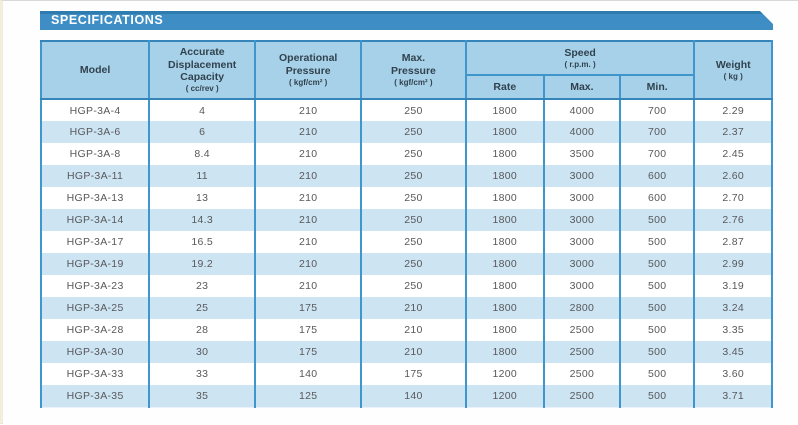 The image size is (798, 425). I want to click on cell-capacity: 6, so click(202, 132).